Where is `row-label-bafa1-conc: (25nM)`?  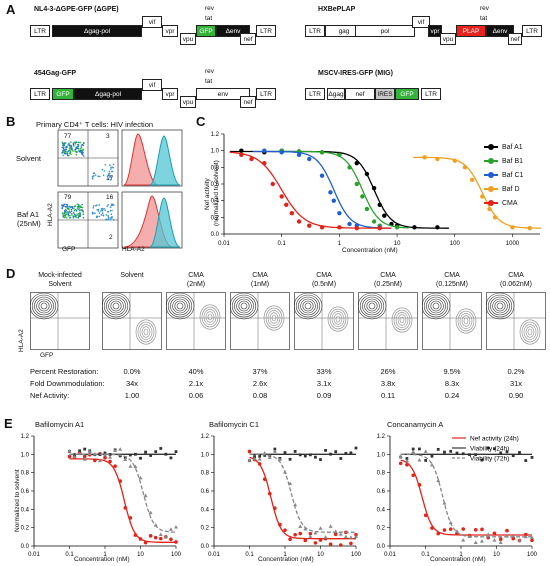
row-label-bafa1-conc: (25nM) is located at coordinates (29, 223).